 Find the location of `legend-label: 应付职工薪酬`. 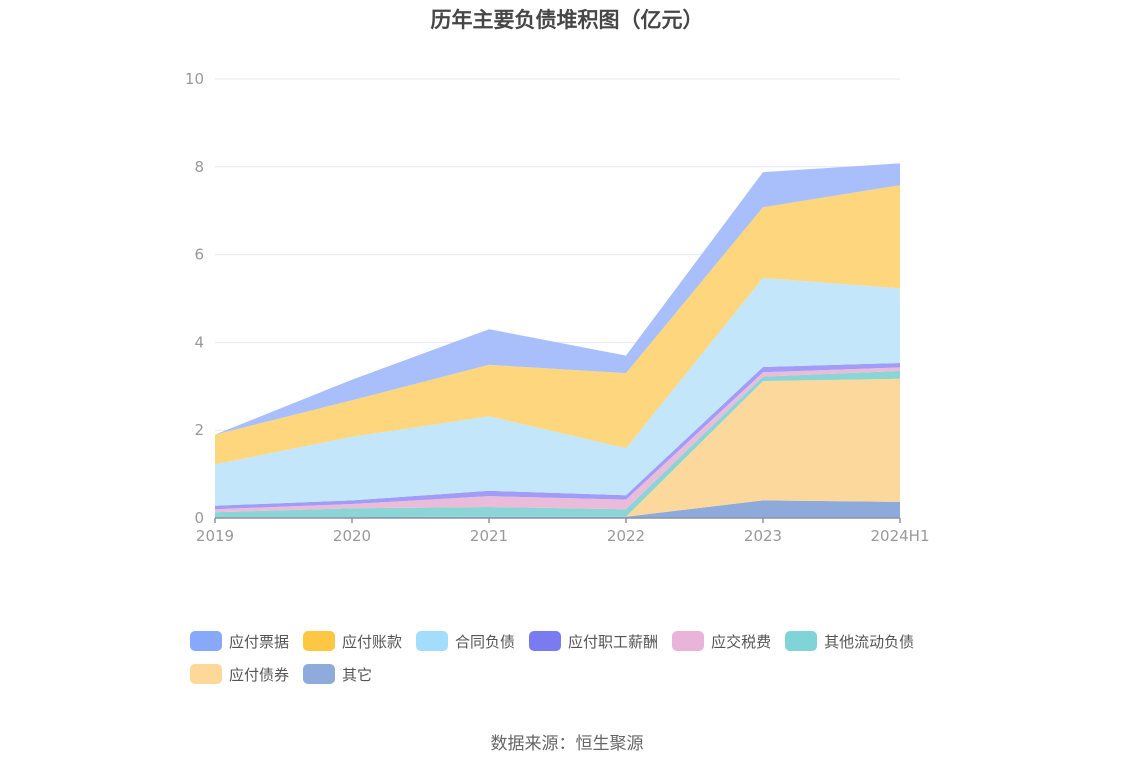

legend-label: 应付职工薪酬 is located at coordinates (613, 641).